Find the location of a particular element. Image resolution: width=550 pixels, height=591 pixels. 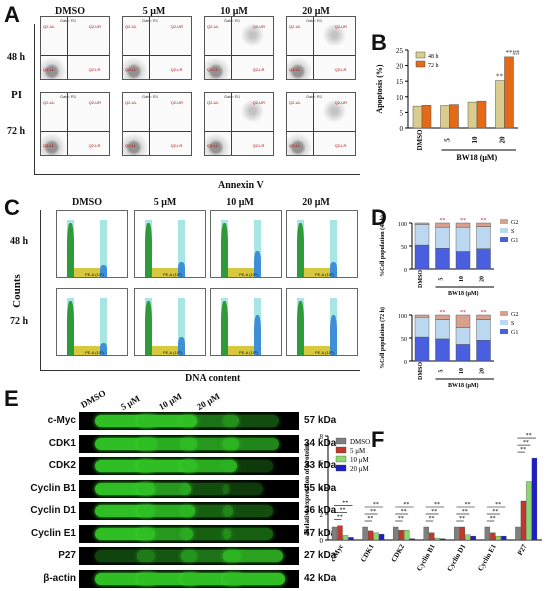

x-tick-label: Cyclin E1 is located at coordinates (487, 558).